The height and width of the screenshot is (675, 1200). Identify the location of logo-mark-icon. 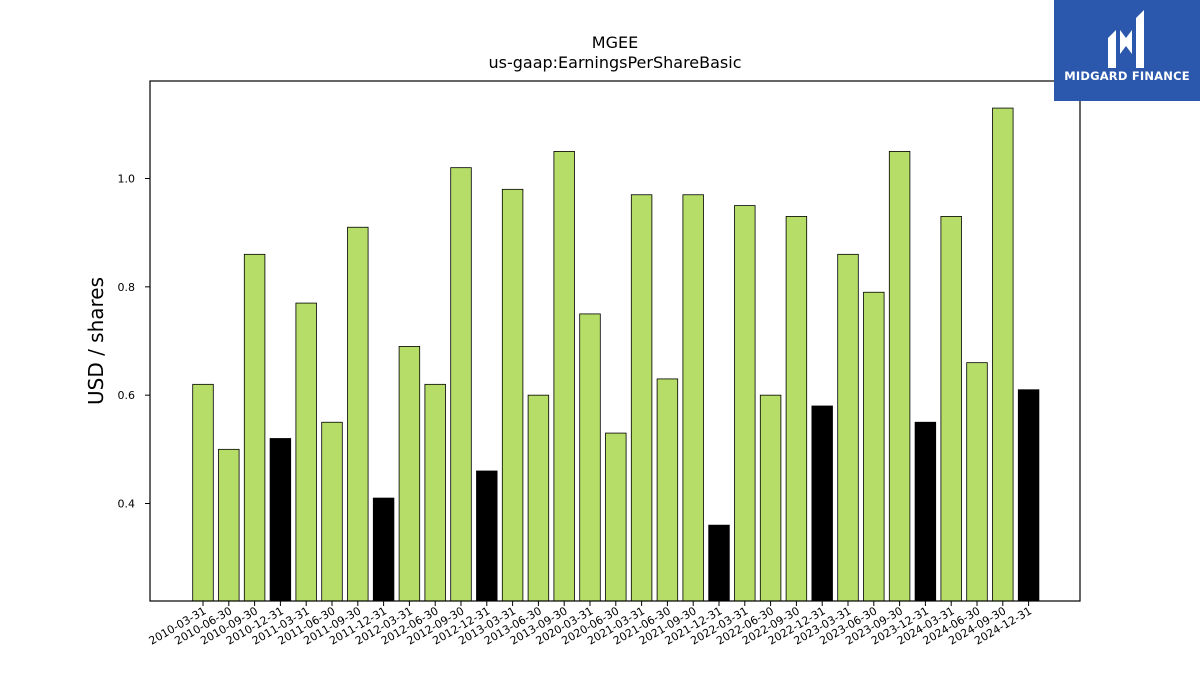
(1126, 39).